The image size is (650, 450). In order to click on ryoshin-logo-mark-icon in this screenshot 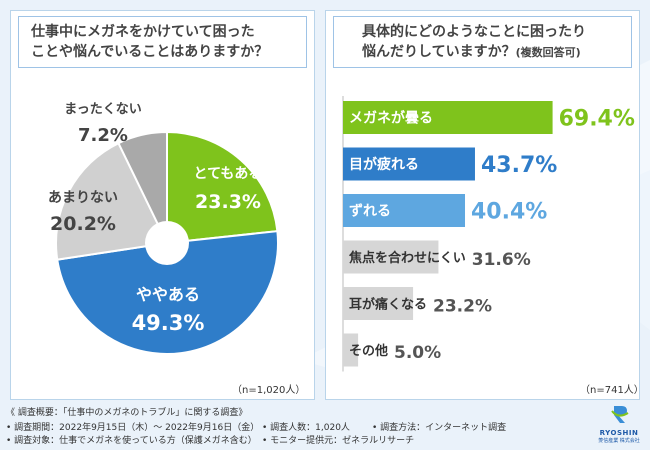, I will do `click(620, 414)`.